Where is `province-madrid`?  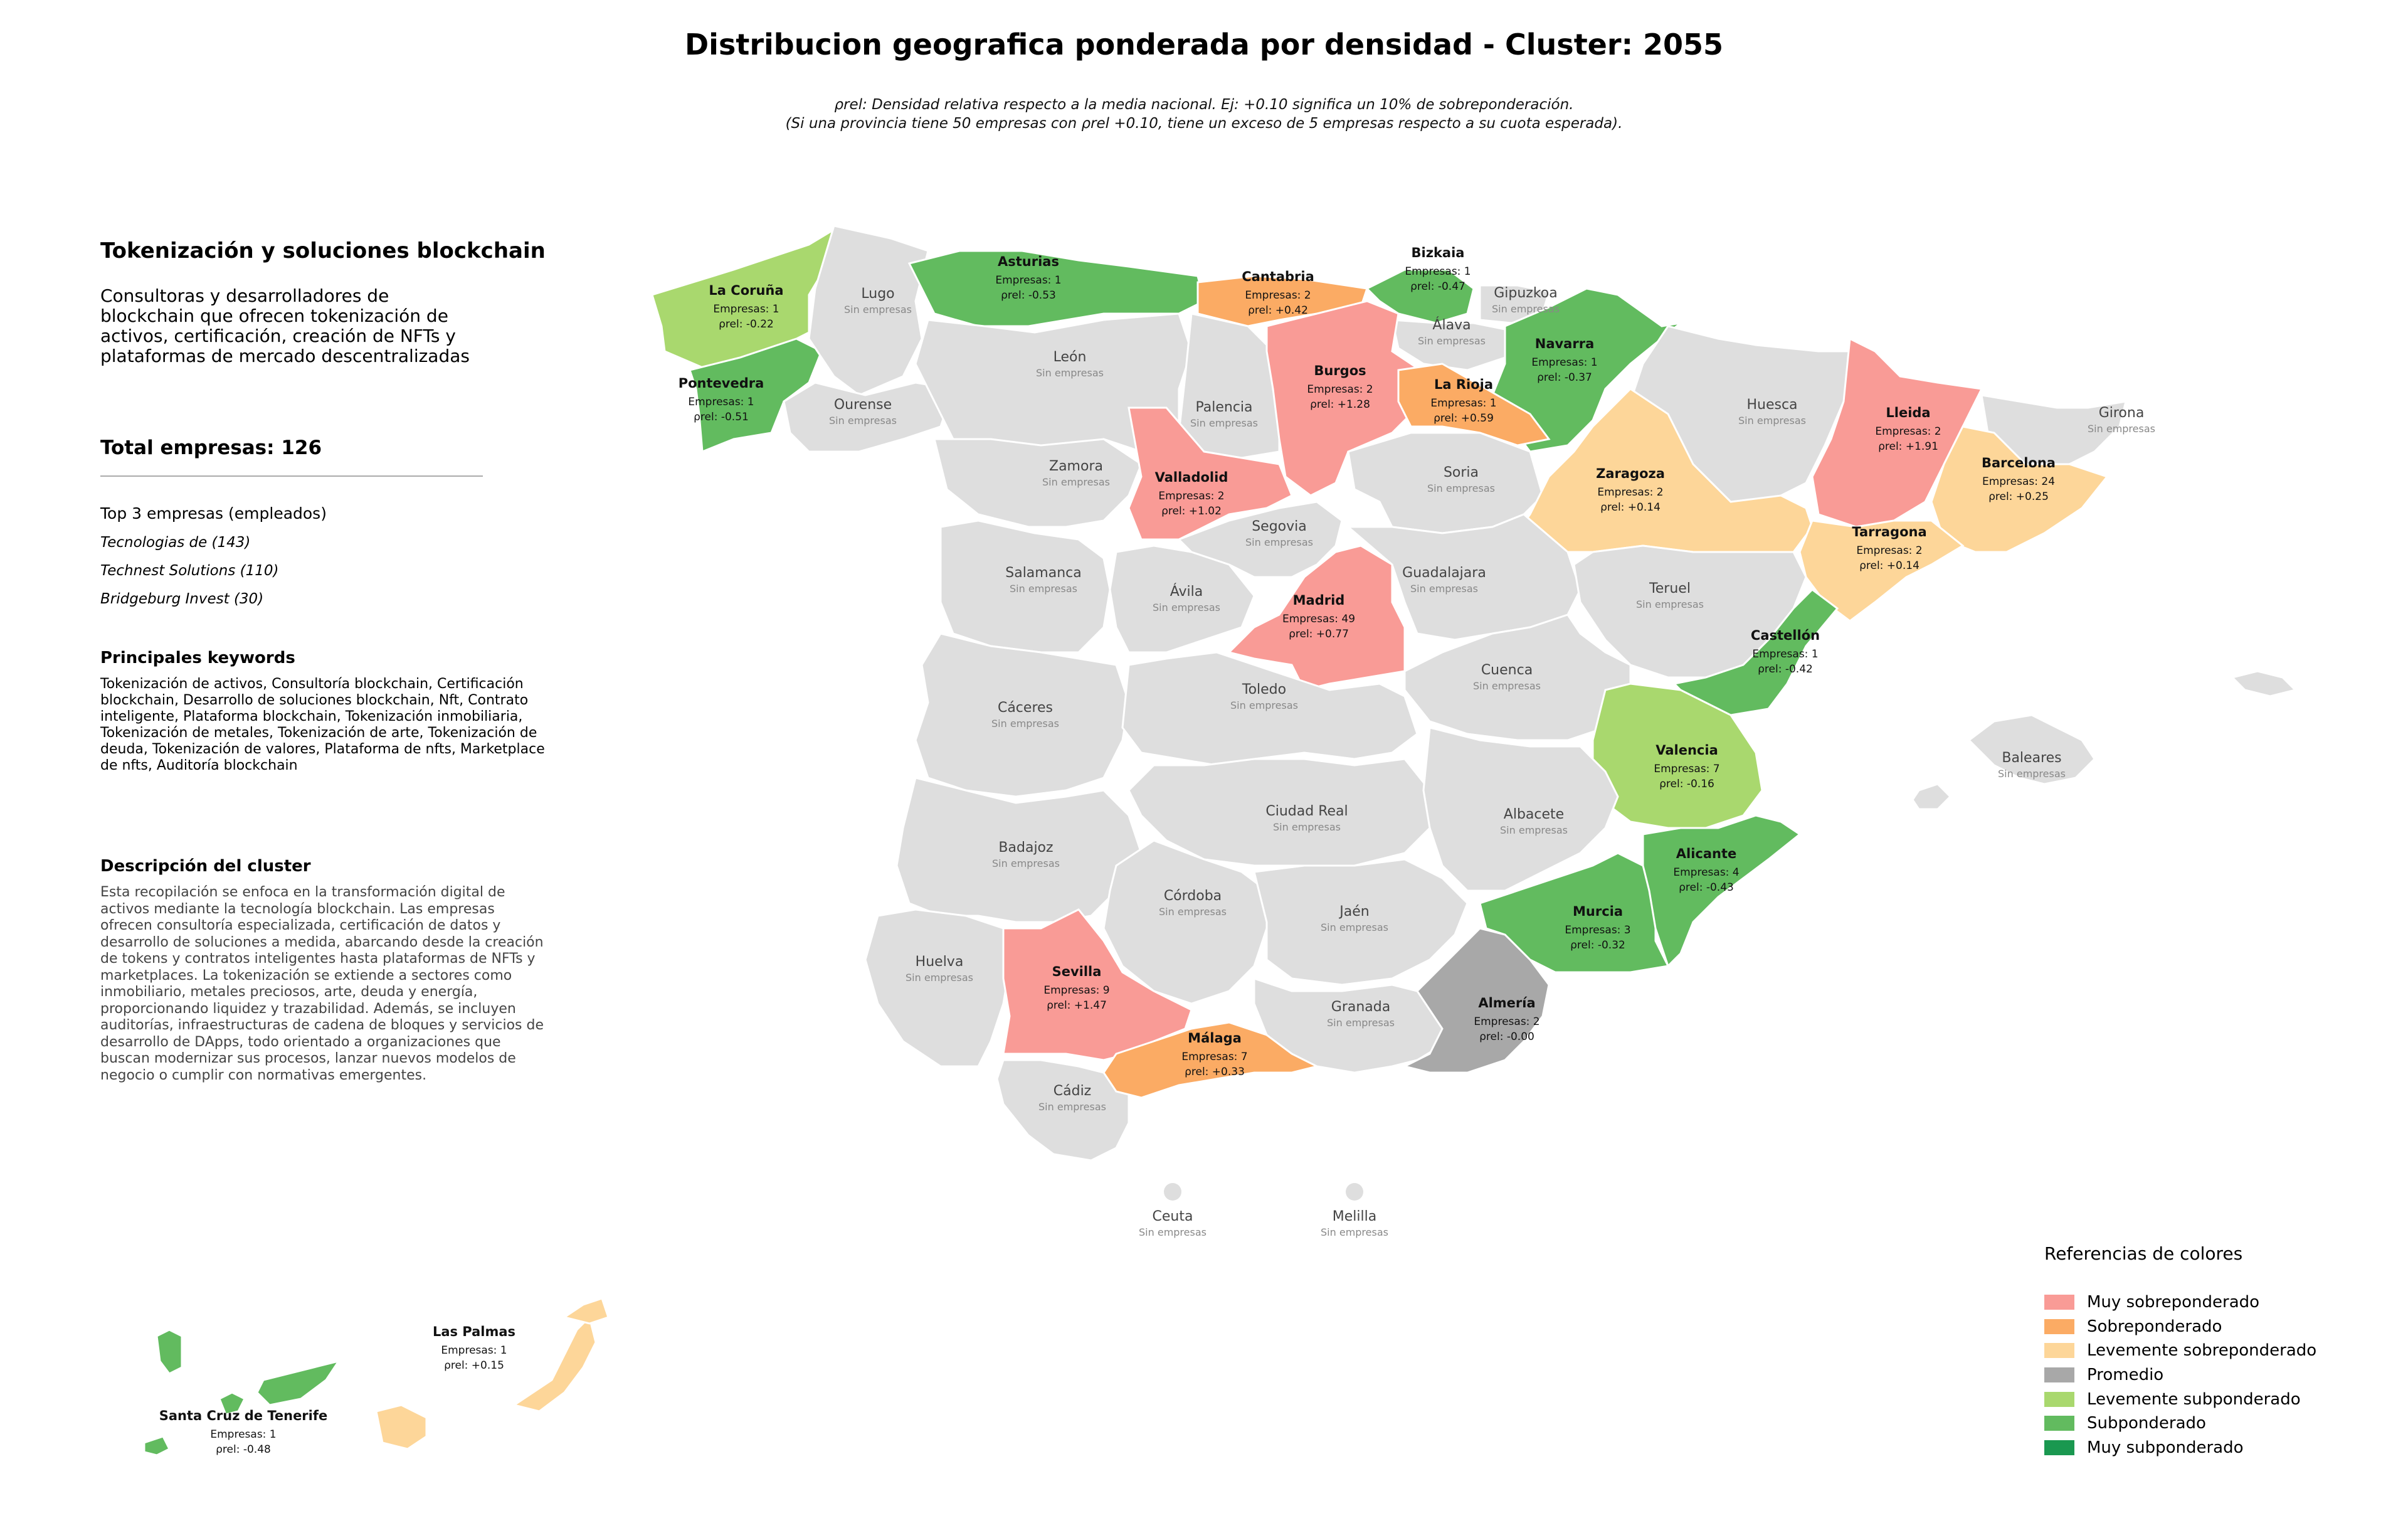 province-madrid is located at coordinates (1316, 617).